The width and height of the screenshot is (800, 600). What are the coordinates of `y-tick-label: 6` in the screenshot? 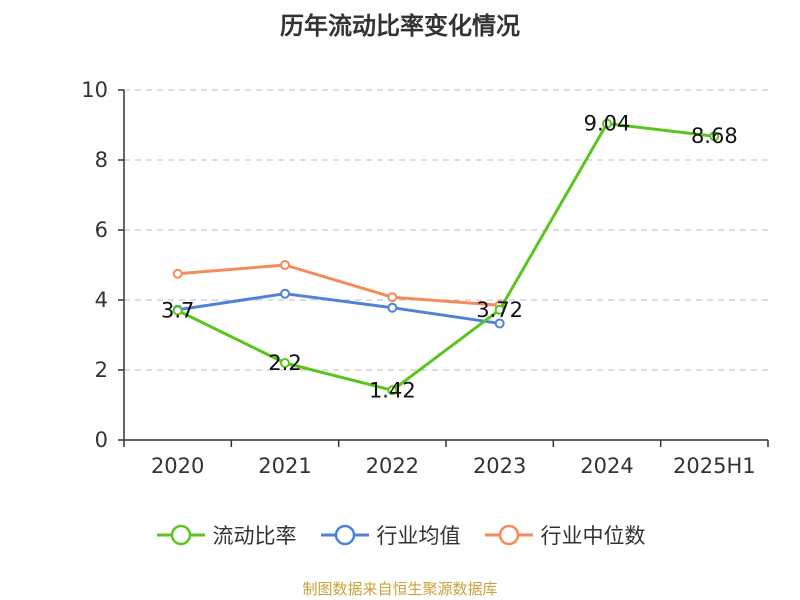 It's located at (101, 230).